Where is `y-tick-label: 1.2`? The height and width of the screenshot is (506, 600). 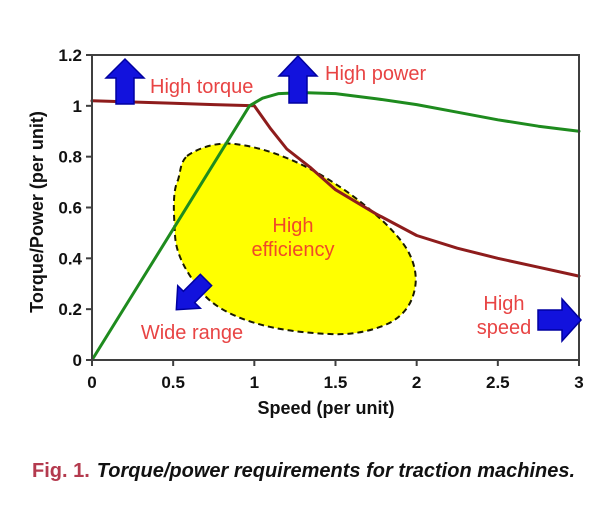
y-tick-label: 1.2 is located at coordinates (70, 55).